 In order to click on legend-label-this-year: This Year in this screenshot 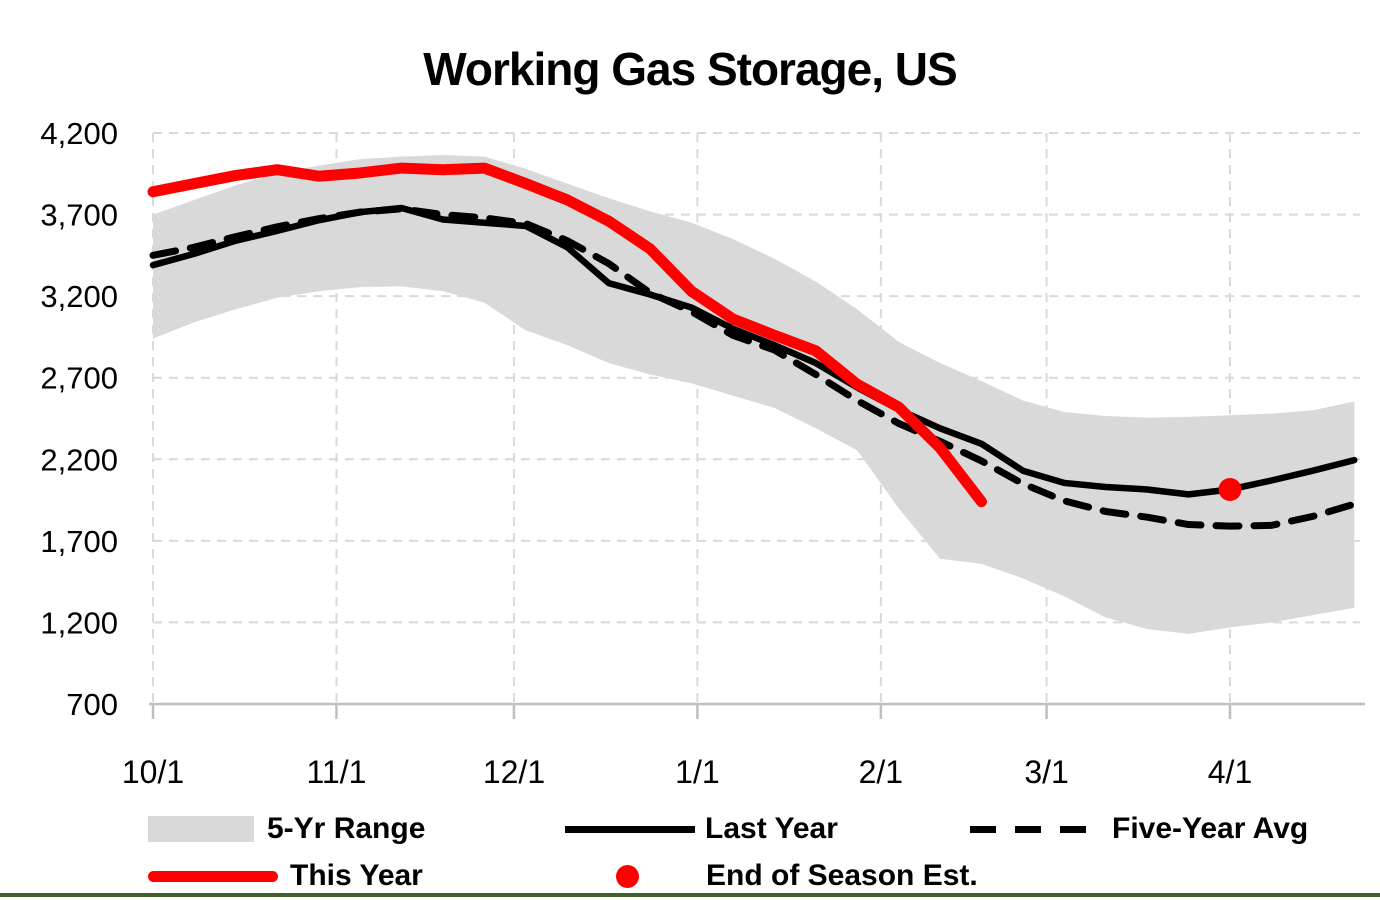, I will do `click(356, 875)`.